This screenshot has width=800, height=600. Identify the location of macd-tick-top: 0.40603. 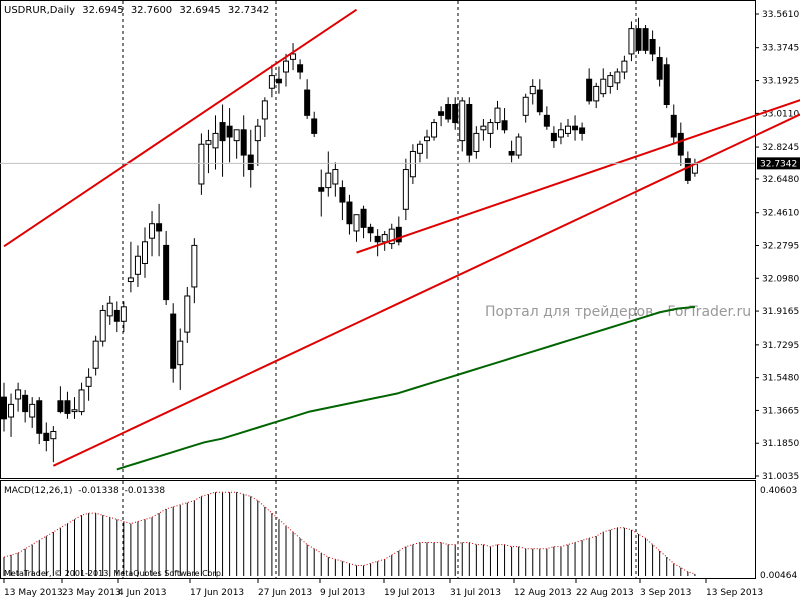
(778, 491).